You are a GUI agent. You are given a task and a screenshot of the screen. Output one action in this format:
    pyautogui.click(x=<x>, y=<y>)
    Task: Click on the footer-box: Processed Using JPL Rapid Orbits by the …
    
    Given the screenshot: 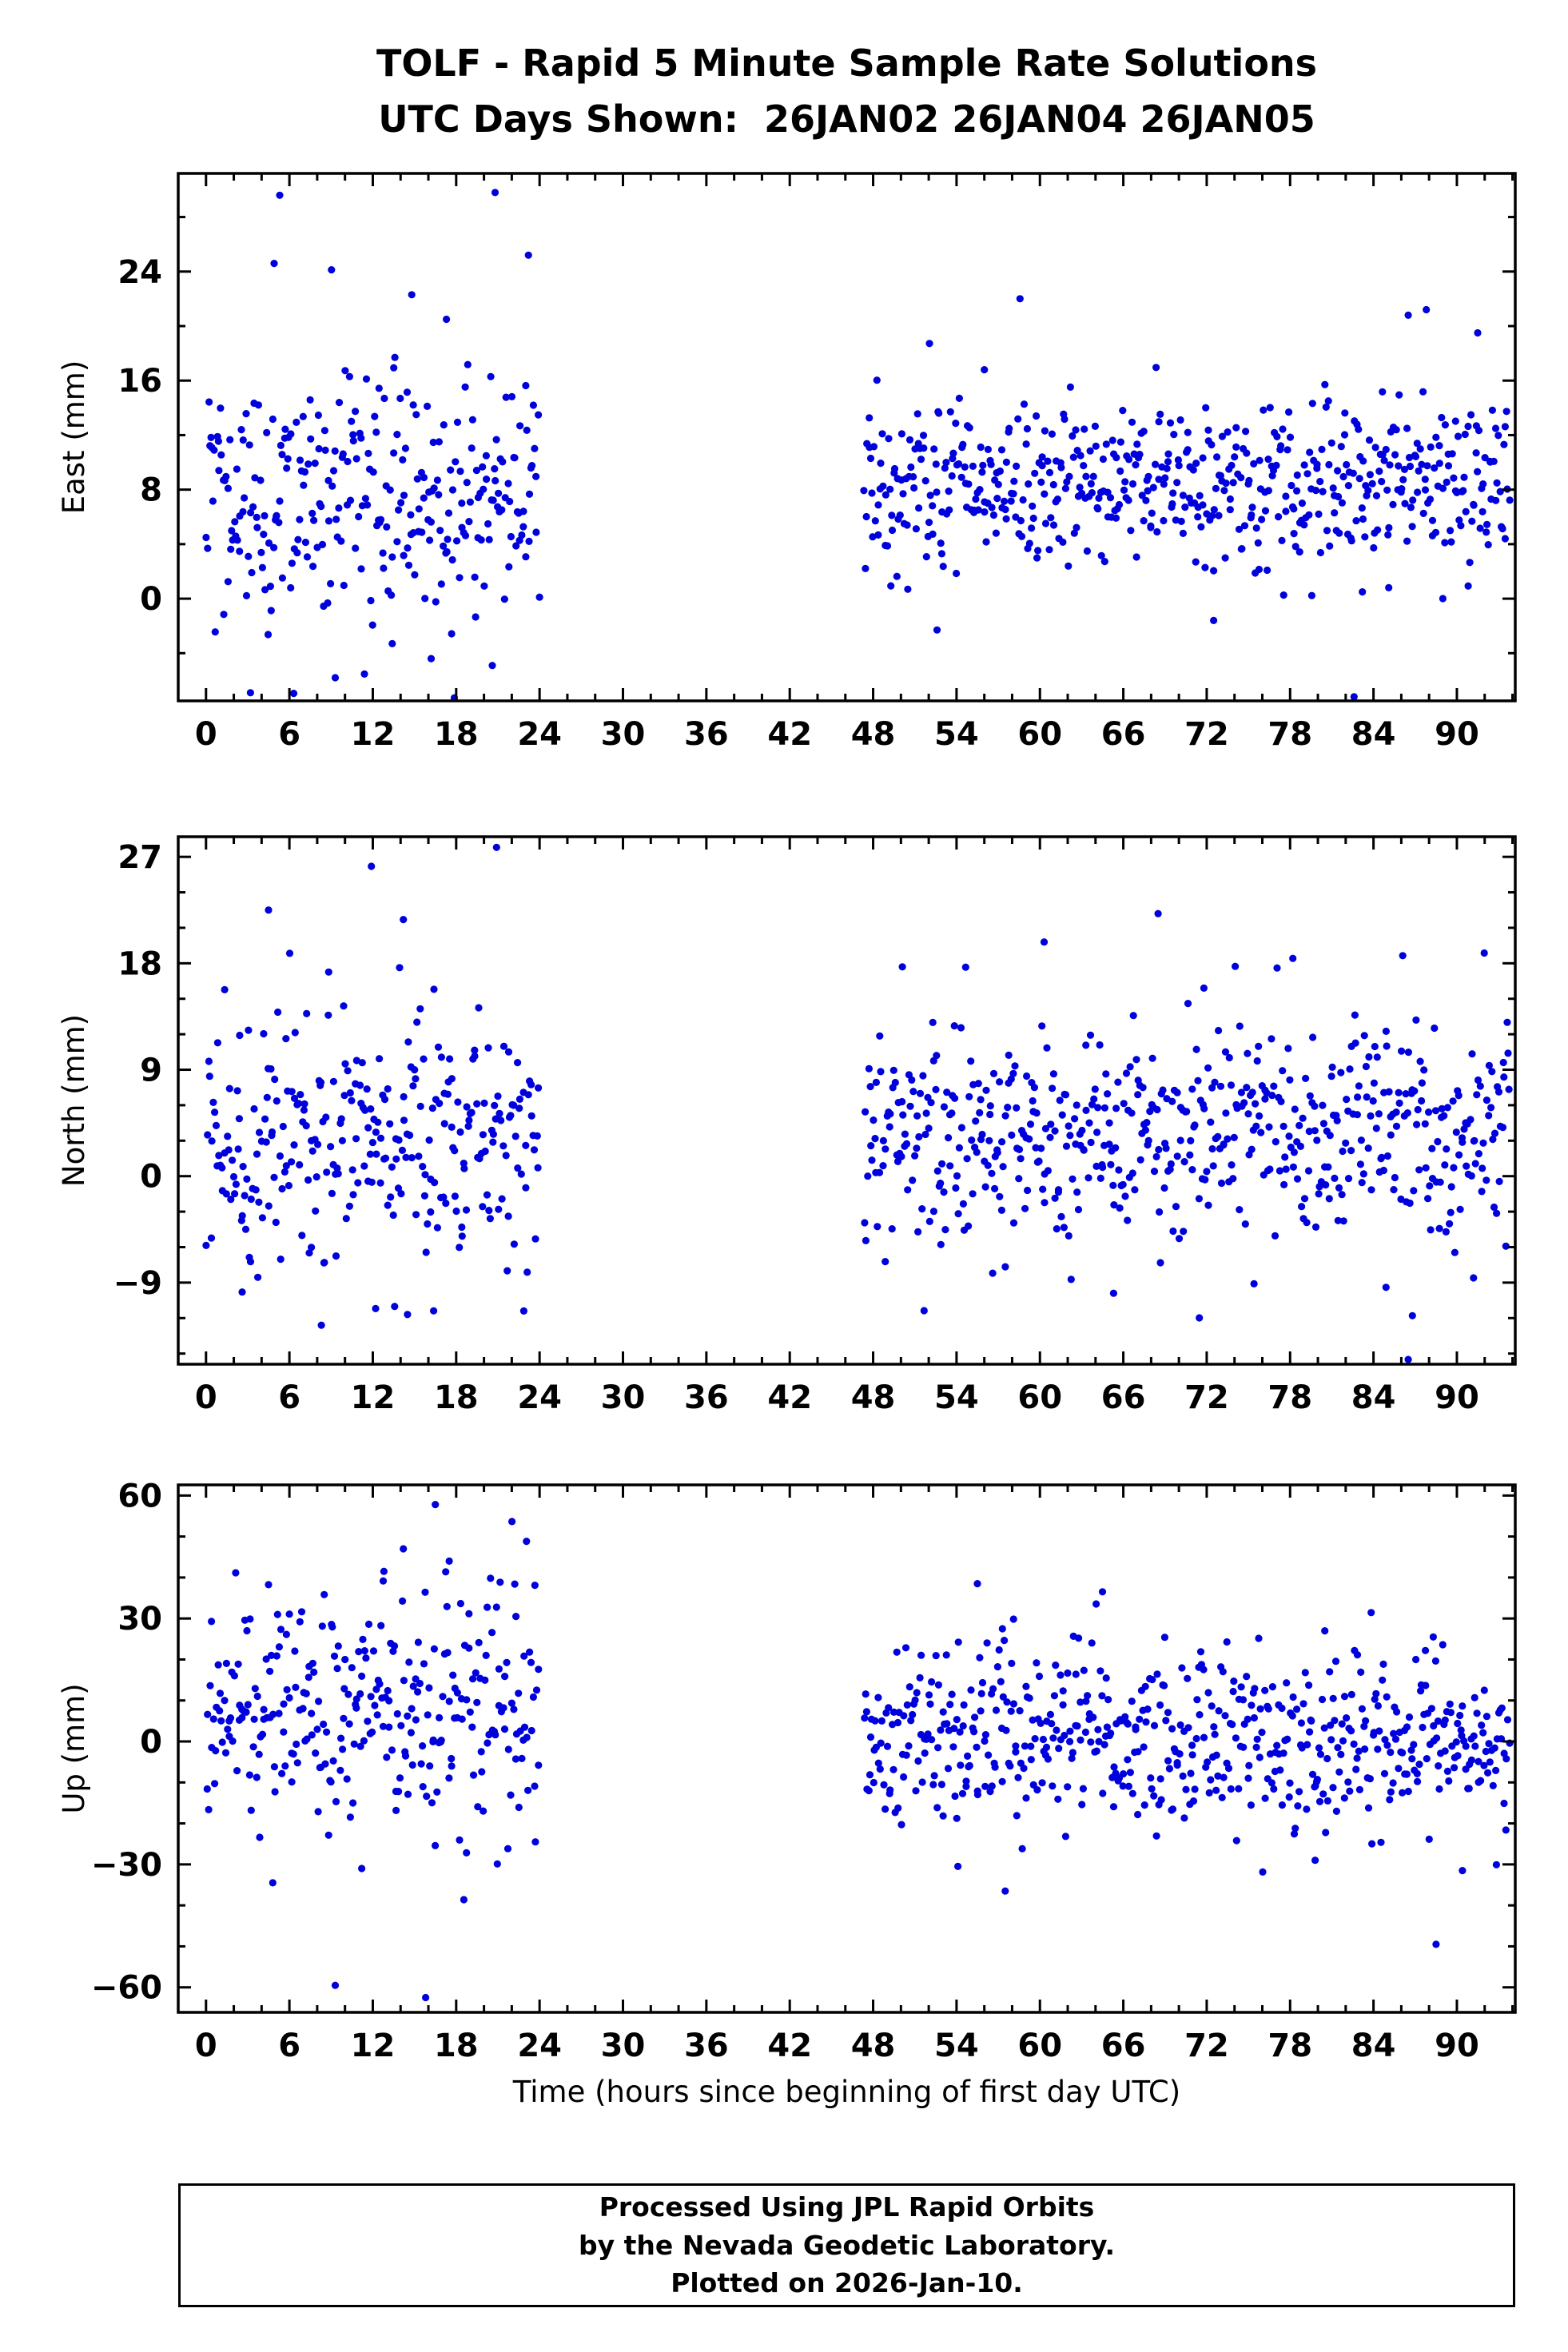 What is the action you would take?
    pyautogui.click(x=846, y=2245)
    